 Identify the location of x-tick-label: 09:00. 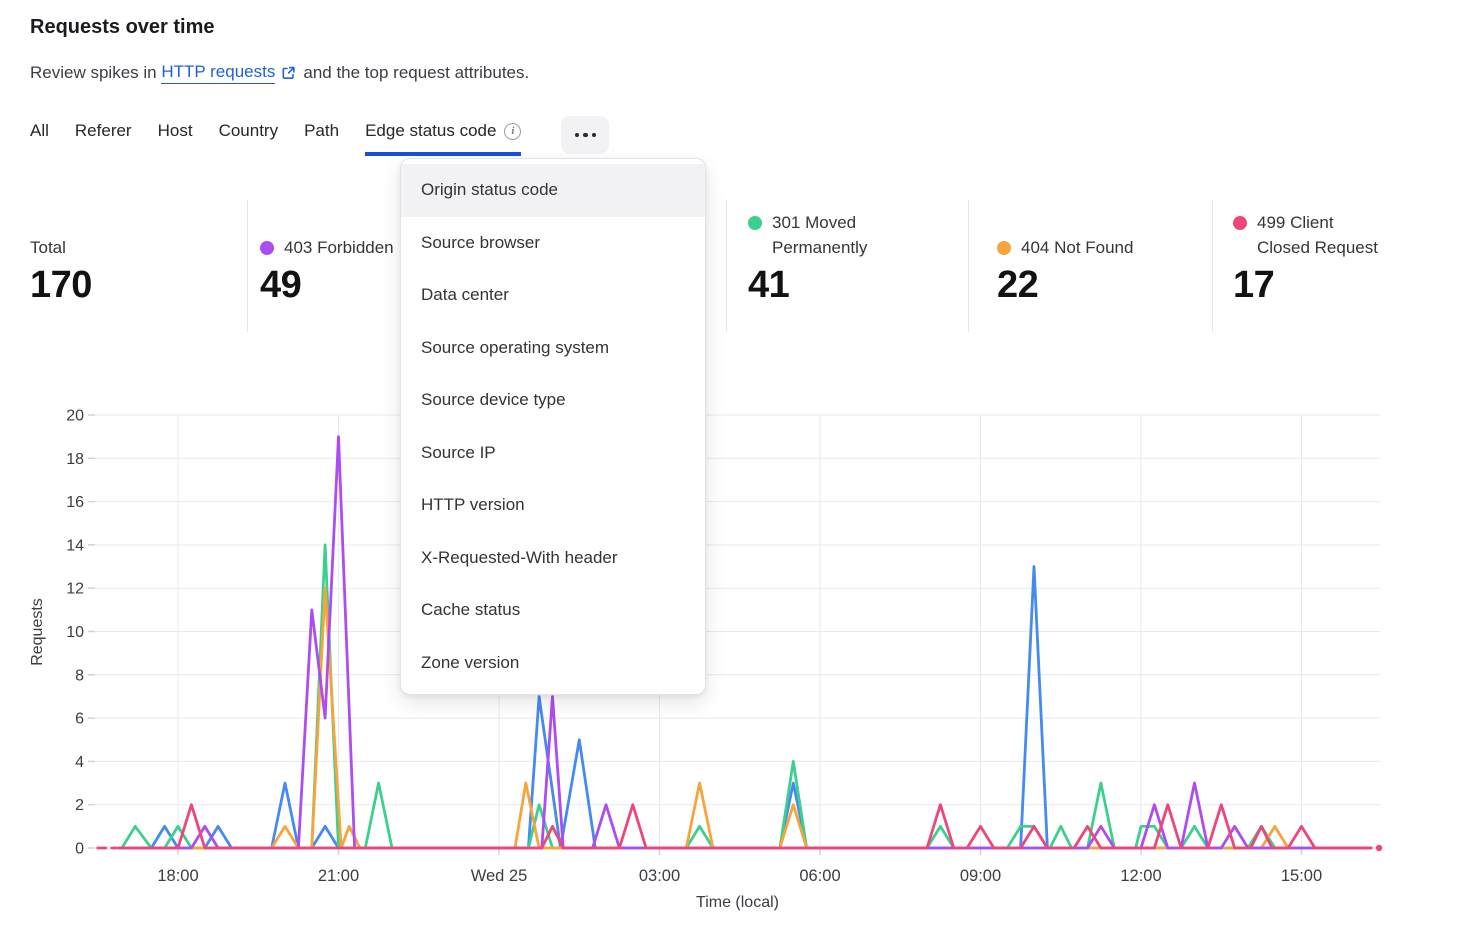
(980, 876).